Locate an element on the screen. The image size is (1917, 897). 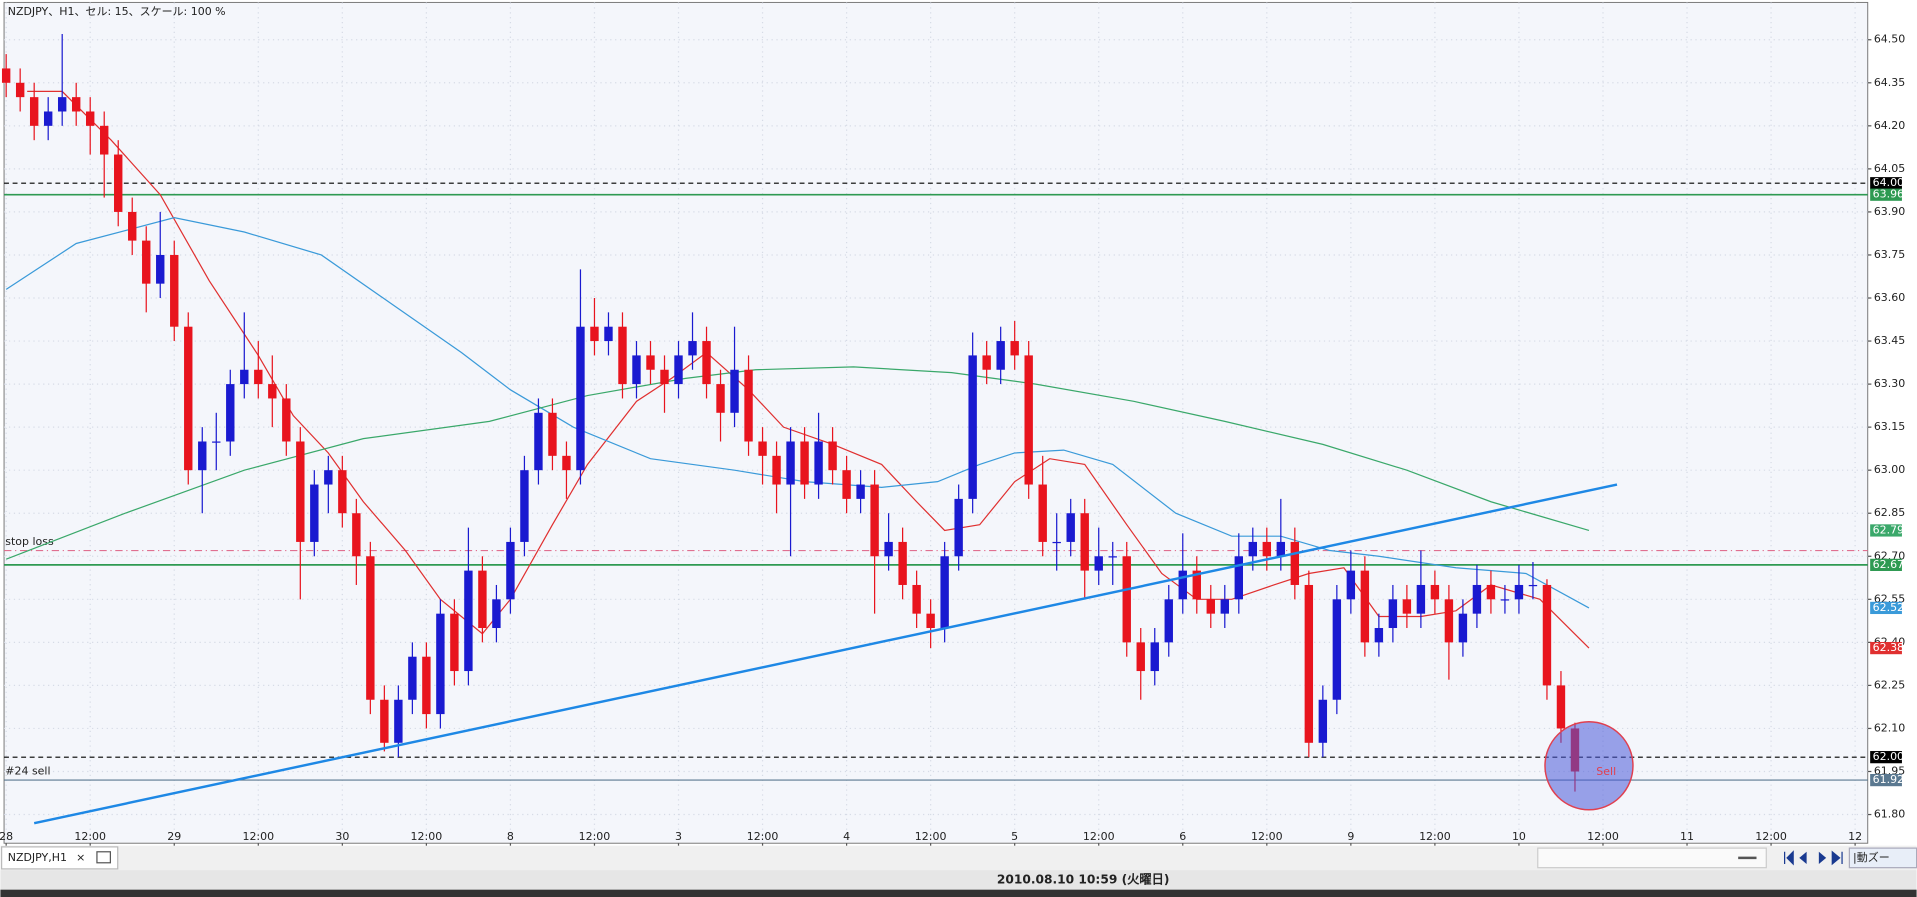
nav-prev is located at coordinates (1803, 858).